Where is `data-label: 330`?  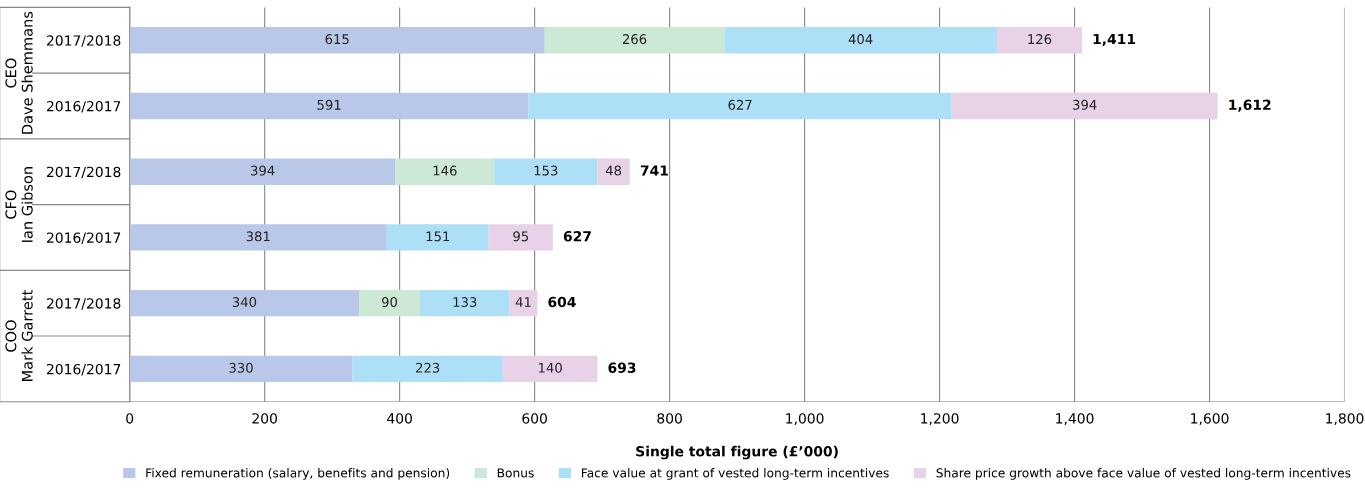 data-label: 330 is located at coordinates (241, 367).